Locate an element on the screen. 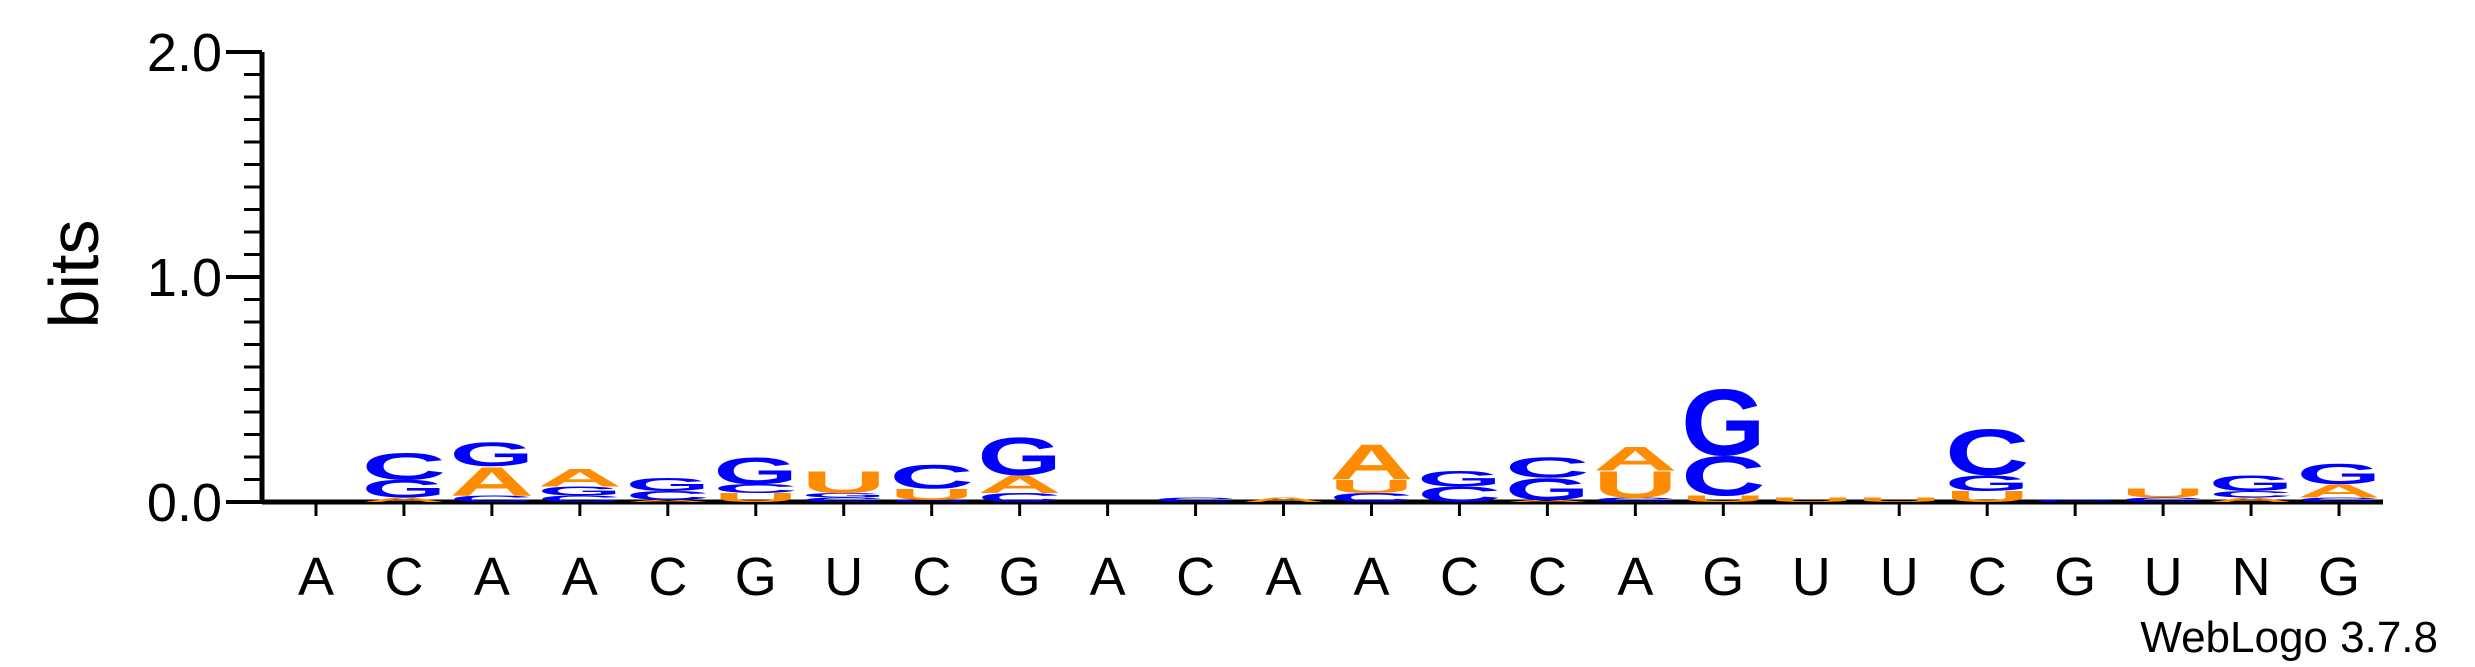 The height and width of the screenshot is (667, 2475). y-tick-label: 0.0 is located at coordinates (184, 503).